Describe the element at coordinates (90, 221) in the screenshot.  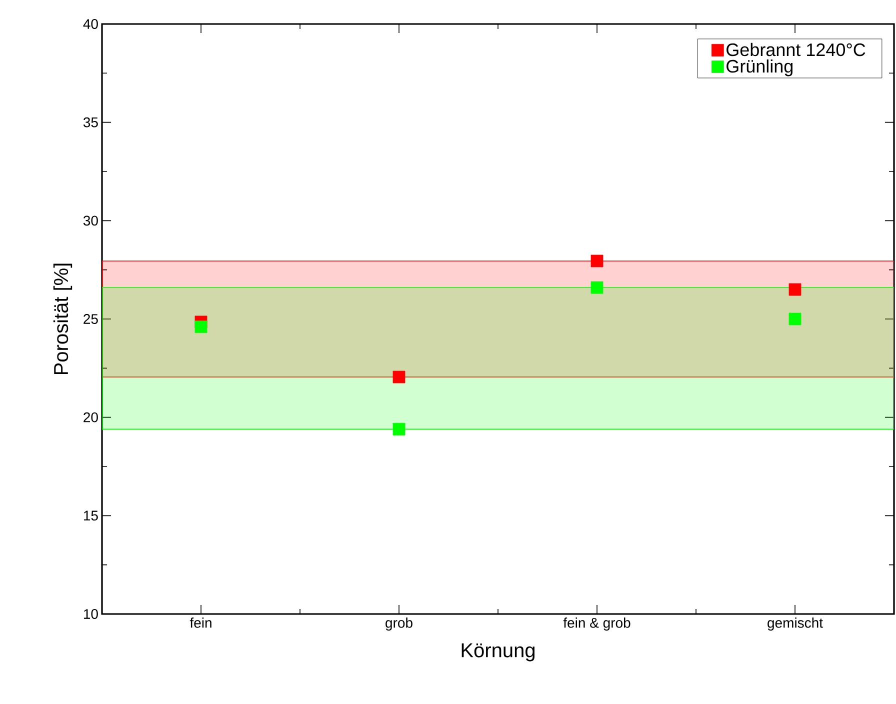
I see `y-tick-label: 30` at that location.